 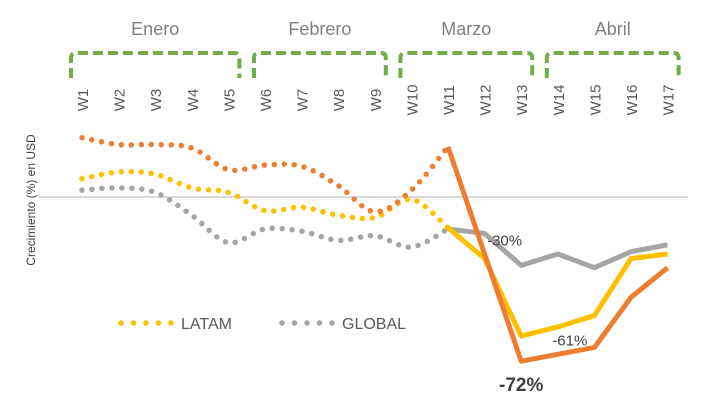 What do you see at coordinates (374, 324) in the screenshot?
I see `legend-label-global: GLOBAL` at bounding box center [374, 324].